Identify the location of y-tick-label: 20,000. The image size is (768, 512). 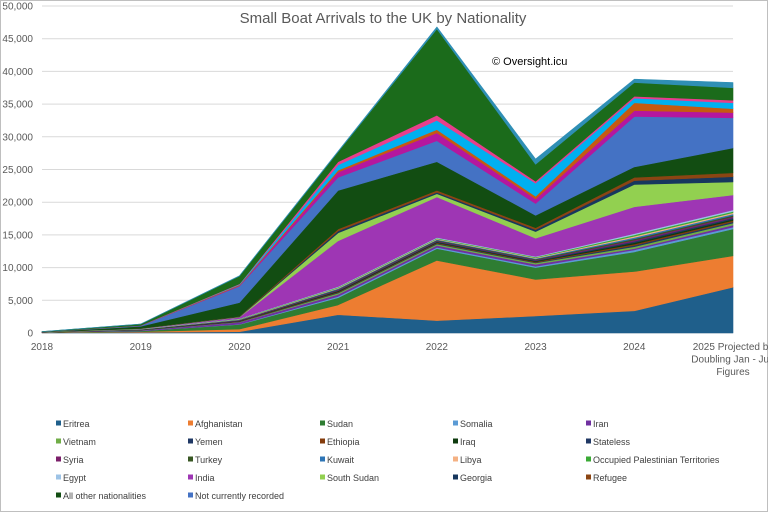
(17, 203).